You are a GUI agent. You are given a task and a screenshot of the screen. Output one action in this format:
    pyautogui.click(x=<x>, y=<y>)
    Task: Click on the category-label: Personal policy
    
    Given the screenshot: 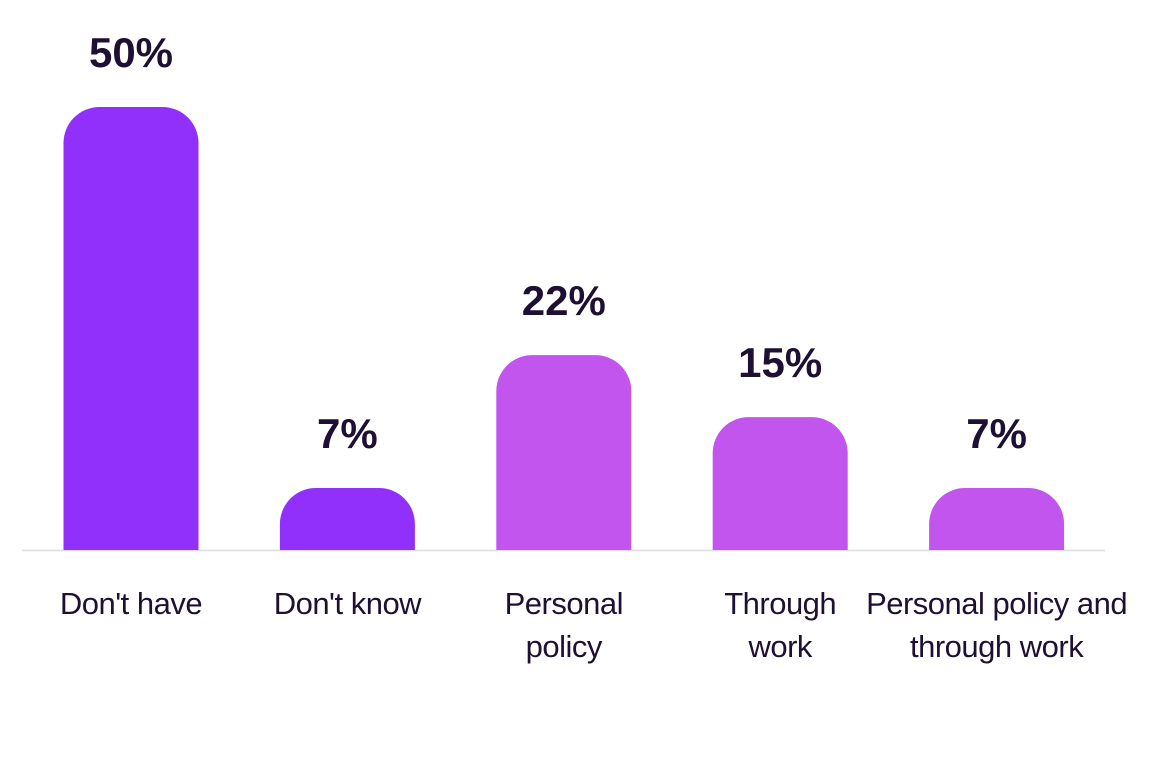 What is the action you would take?
    pyautogui.click(x=564, y=625)
    